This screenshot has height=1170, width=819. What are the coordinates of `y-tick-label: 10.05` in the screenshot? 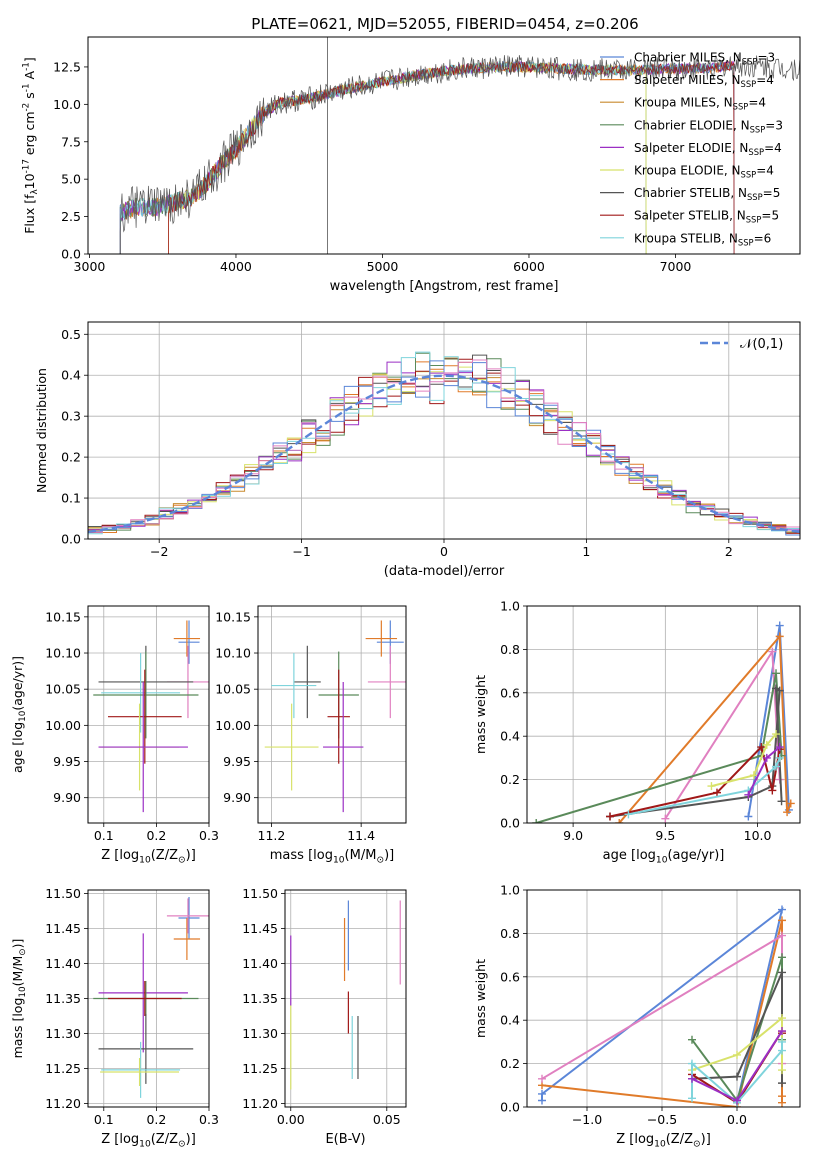 It's located at (63, 689).